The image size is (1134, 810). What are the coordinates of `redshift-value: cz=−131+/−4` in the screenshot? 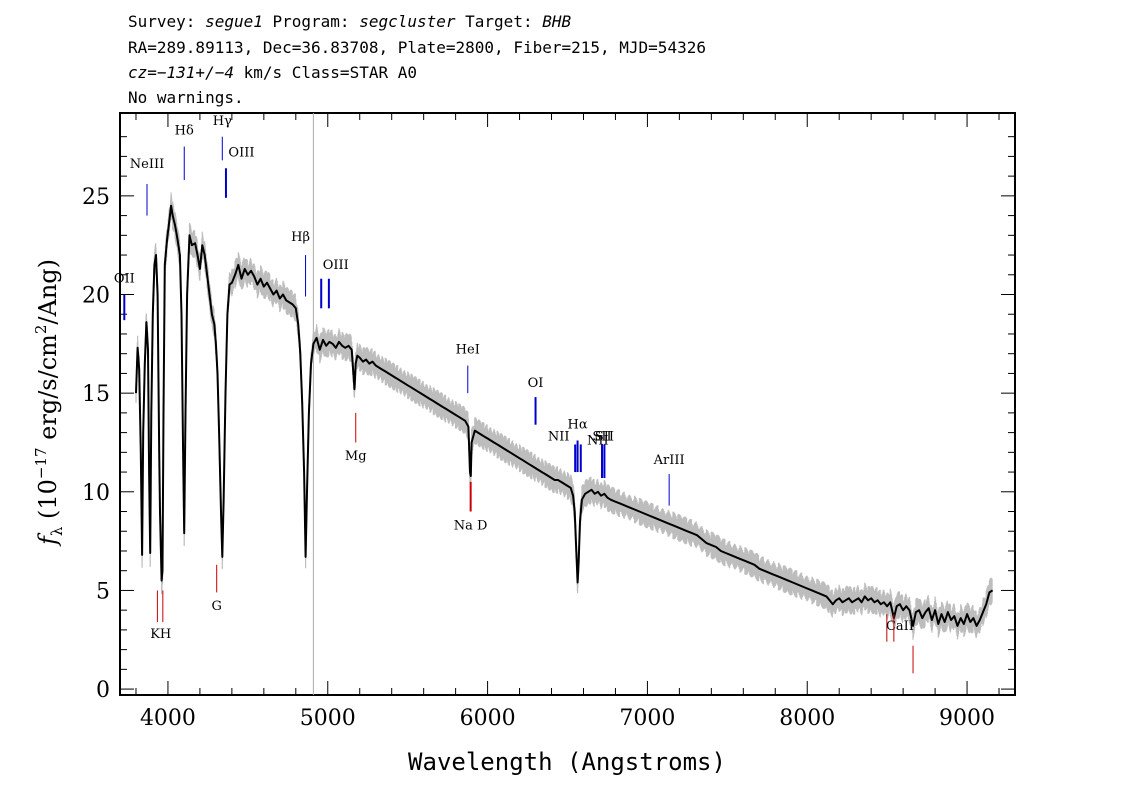 It's located at (181, 72).